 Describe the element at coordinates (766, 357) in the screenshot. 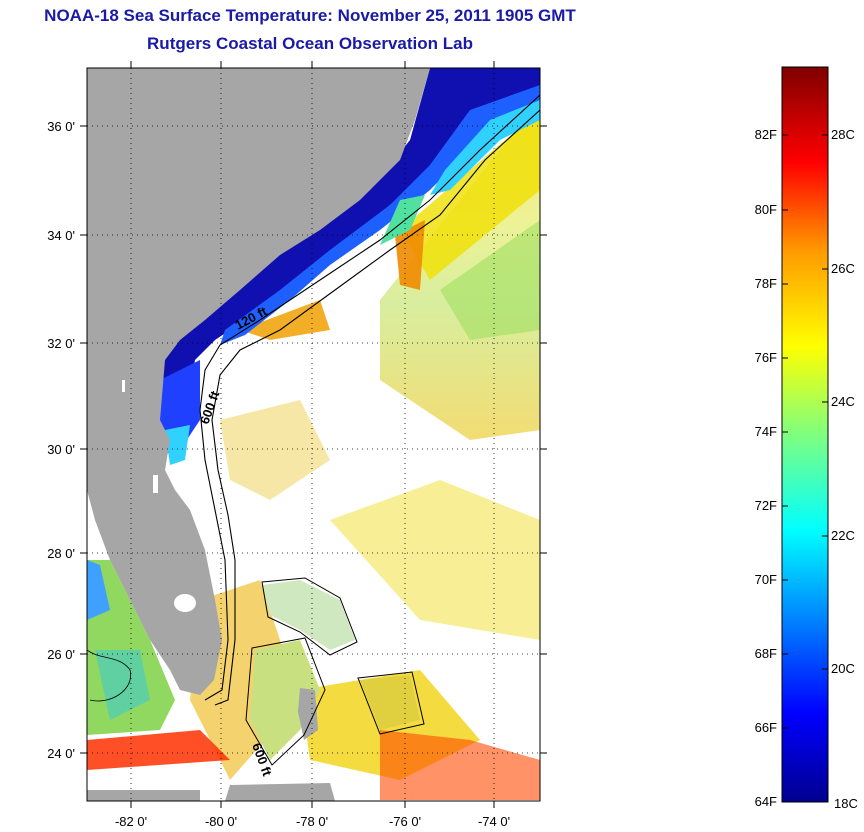

I see `cbar-f-76: 76F` at that location.